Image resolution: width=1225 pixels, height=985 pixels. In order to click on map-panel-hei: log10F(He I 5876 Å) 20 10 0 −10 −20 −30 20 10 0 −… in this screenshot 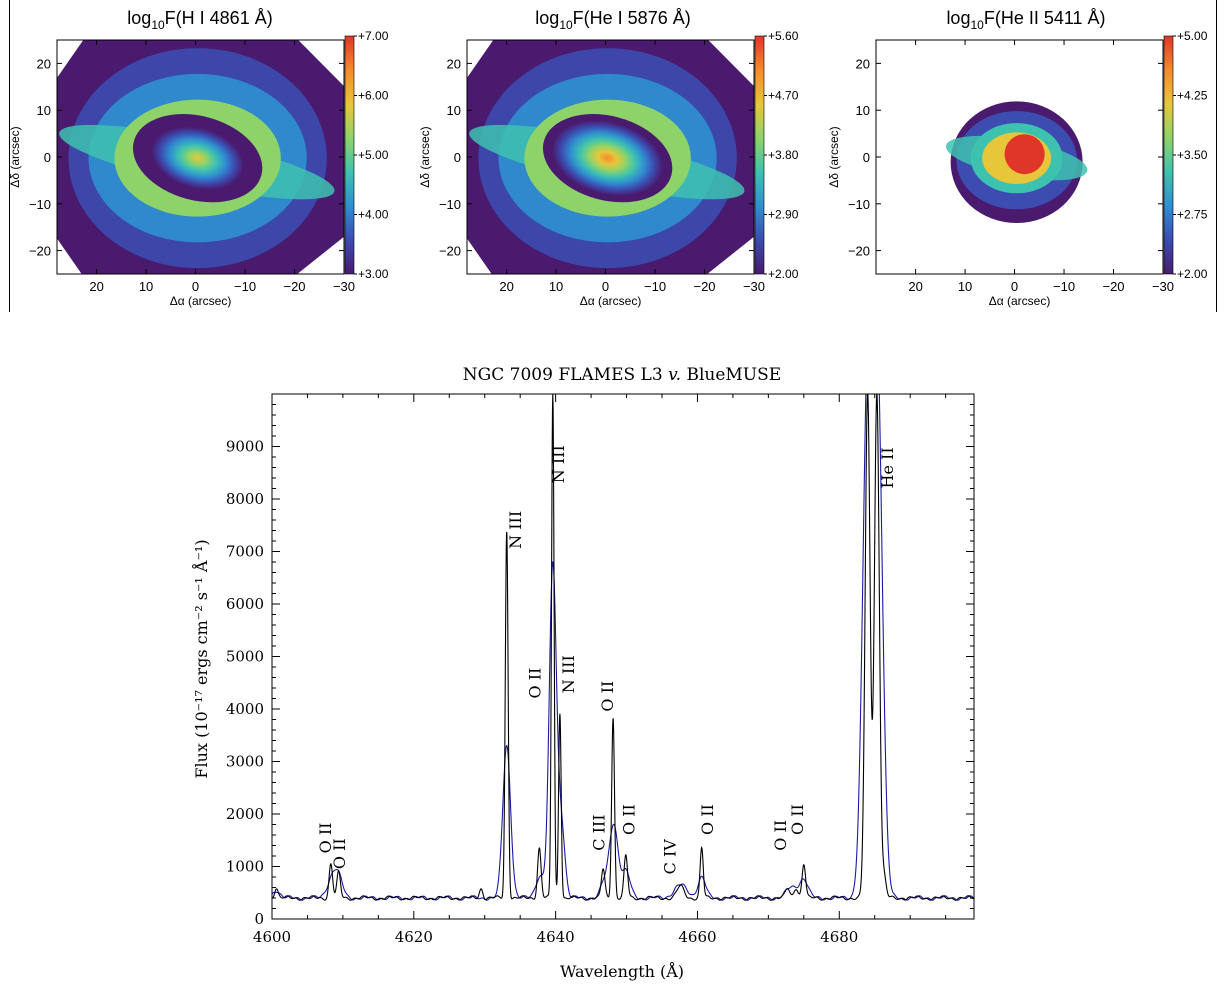, I will do `click(612, 158)`.